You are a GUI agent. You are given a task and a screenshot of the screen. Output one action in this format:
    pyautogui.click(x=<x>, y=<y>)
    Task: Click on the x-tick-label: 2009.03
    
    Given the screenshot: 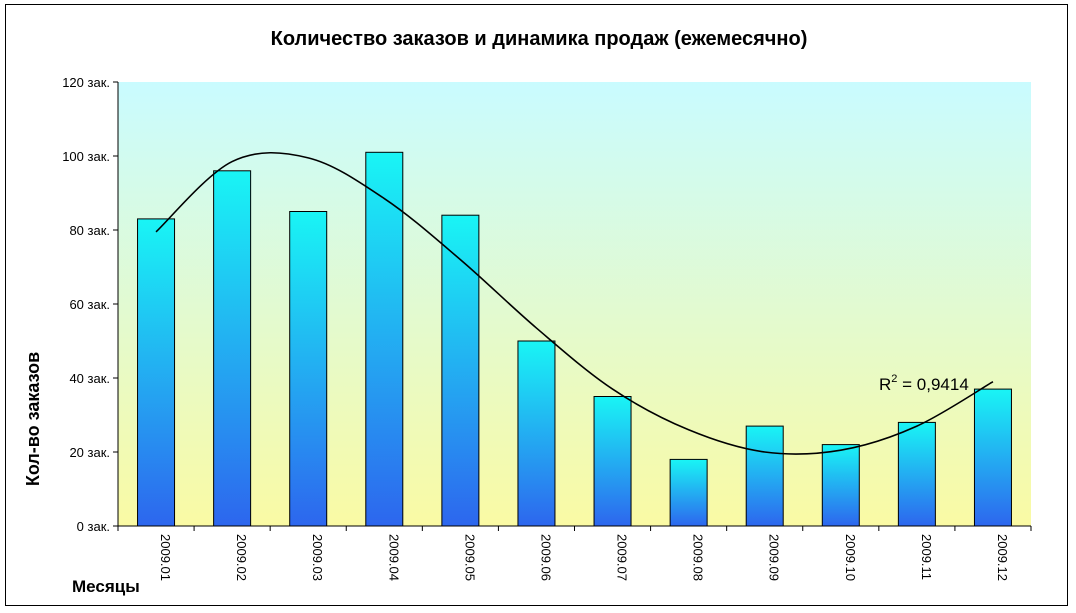 What is the action you would take?
    pyautogui.click(x=317, y=557)
    